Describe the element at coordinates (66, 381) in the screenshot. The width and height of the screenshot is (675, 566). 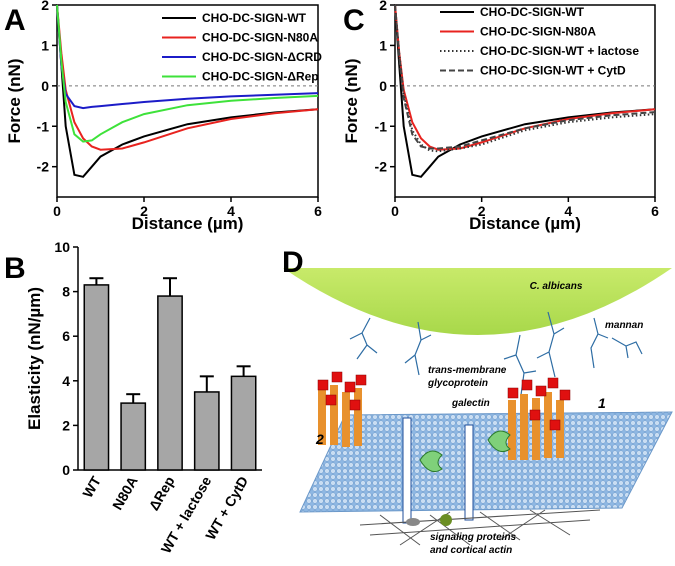
I see `y-tick-label: 4` at that location.